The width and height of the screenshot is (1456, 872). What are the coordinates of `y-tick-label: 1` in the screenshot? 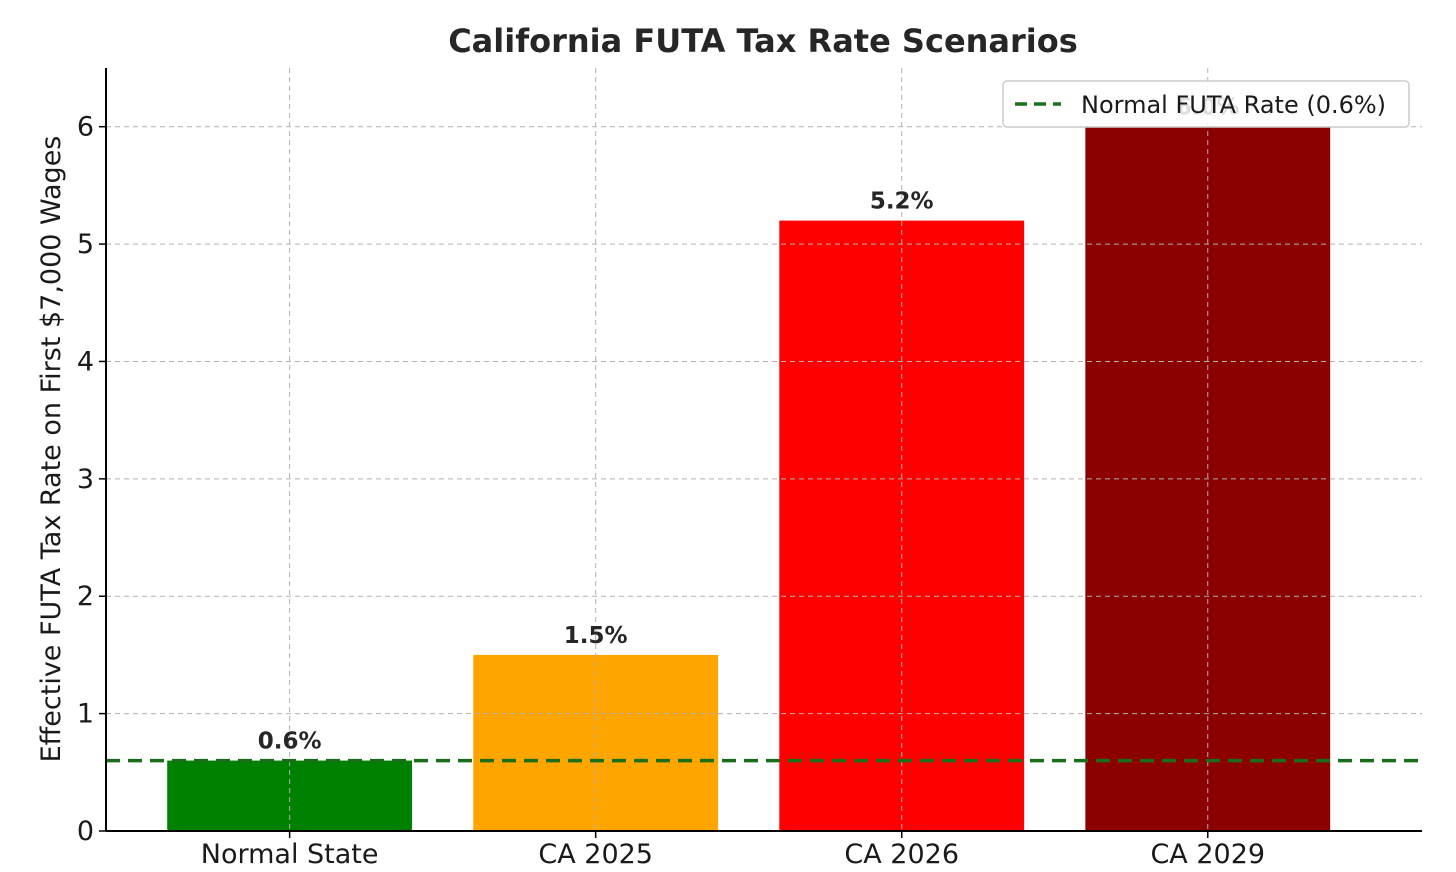 It's located at (85, 714).